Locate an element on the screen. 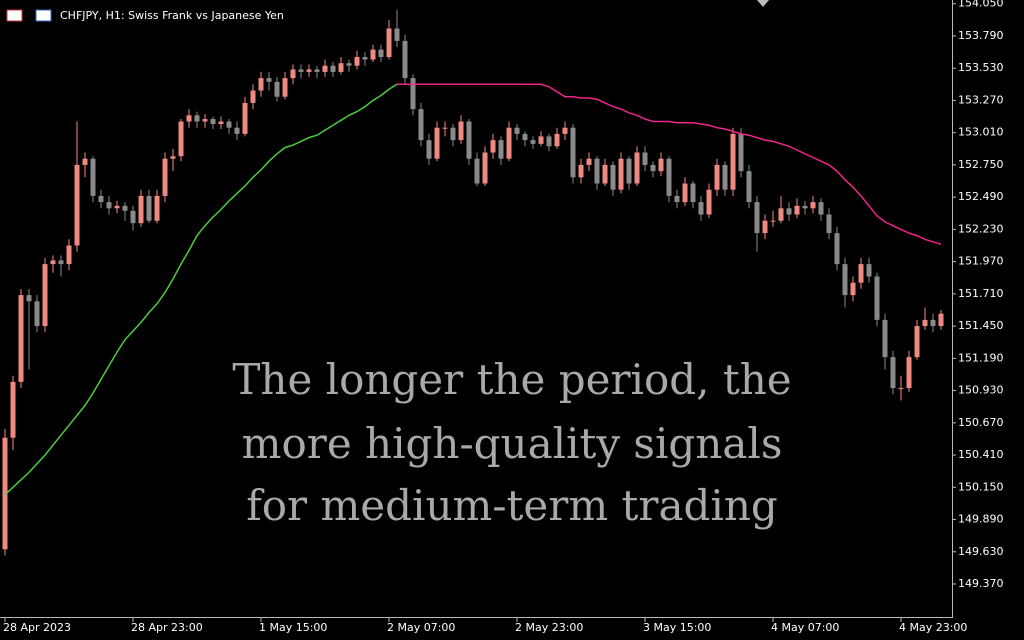 The width and height of the screenshot is (1024, 640). y-tick-label: 151.710 is located at coordinates (981, 293).